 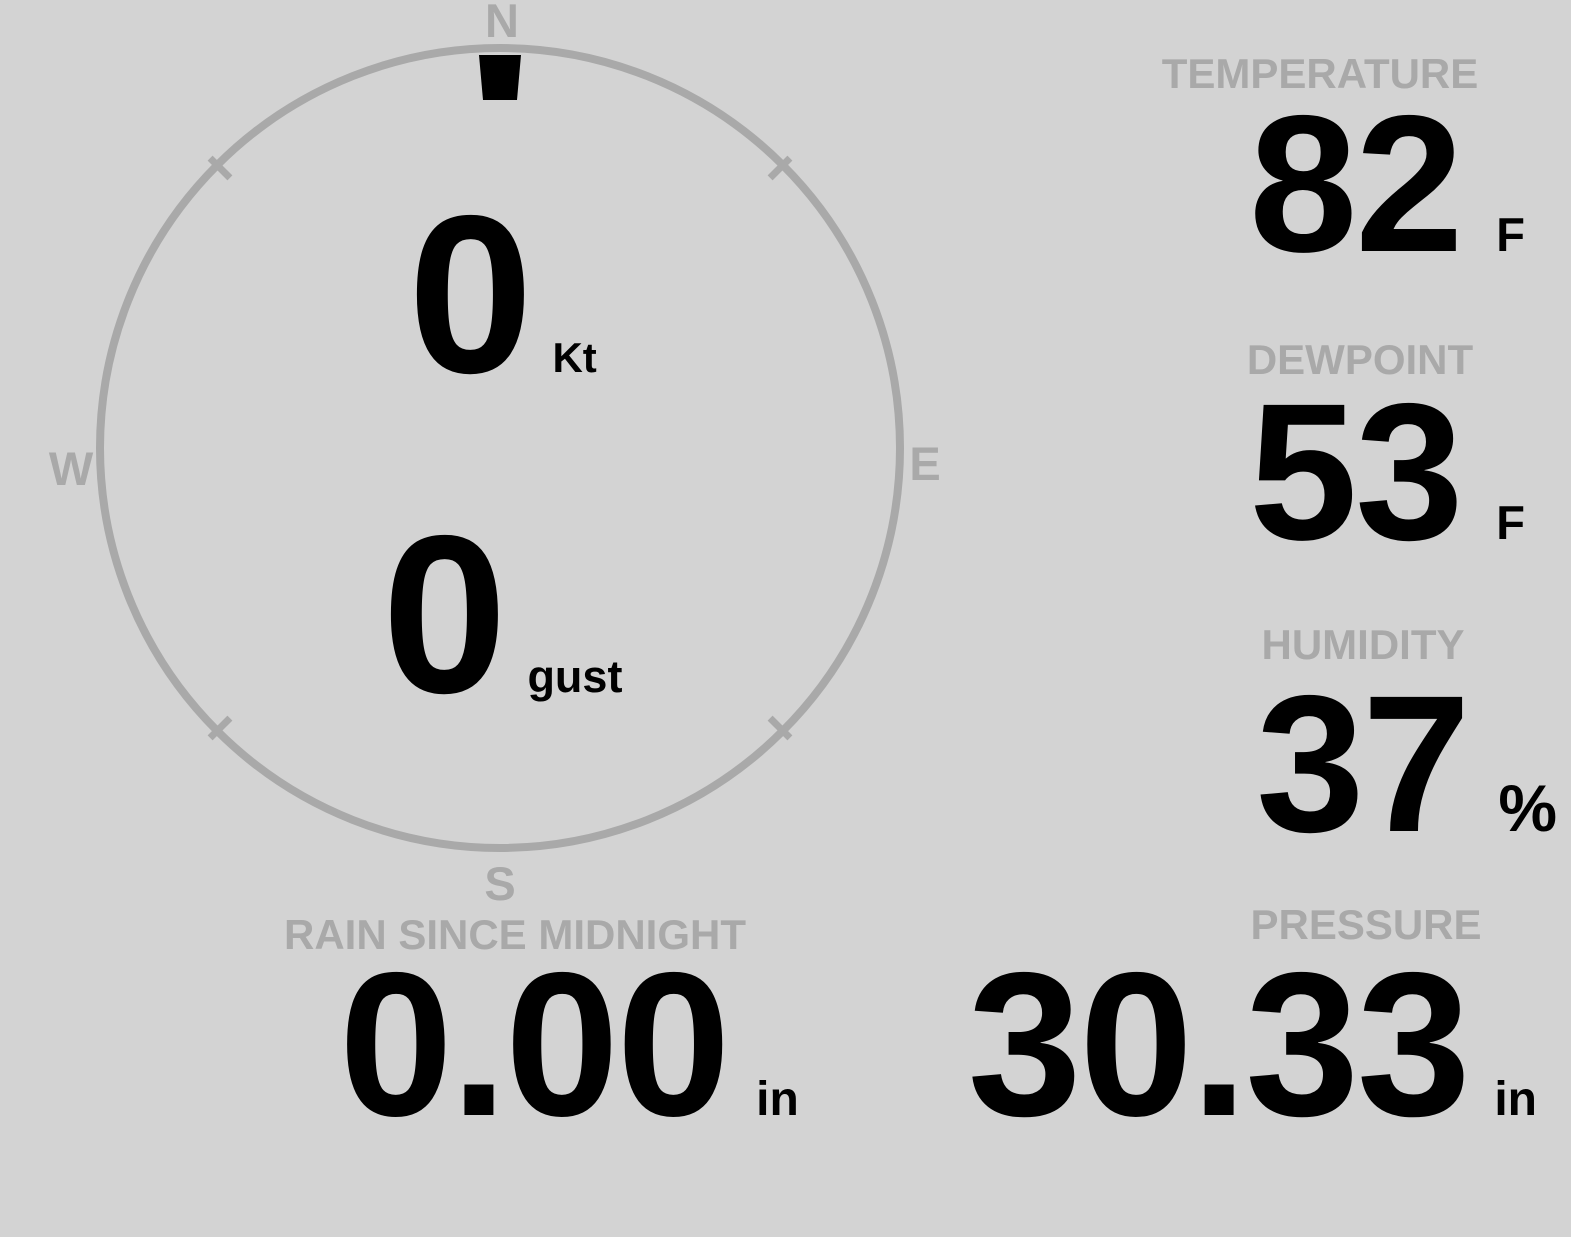 I want to click on temperature-unit: F, so click(x=1510, y=234).